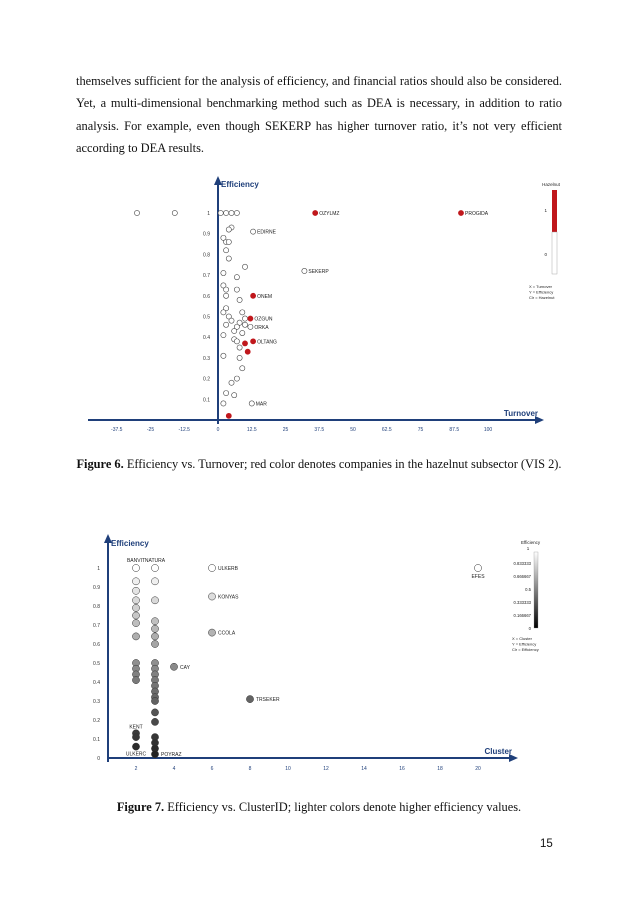  Describe the element at coordinates (478, 577) in the screenshot. I see `point-label: EFES` at that location.